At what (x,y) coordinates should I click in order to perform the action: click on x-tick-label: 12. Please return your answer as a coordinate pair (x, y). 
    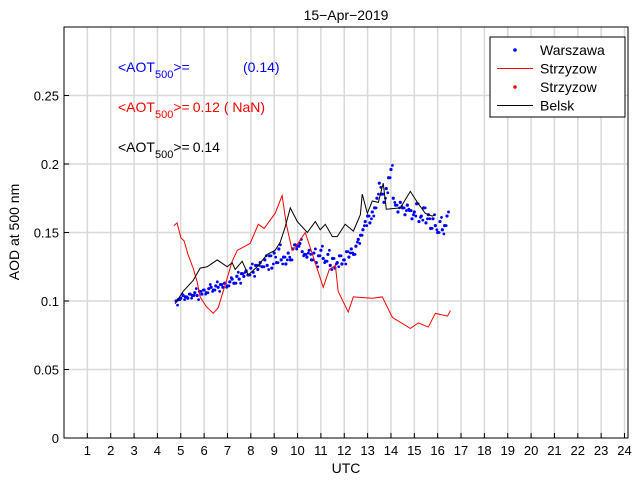
    Looking at the image, I should click on (344, 450).